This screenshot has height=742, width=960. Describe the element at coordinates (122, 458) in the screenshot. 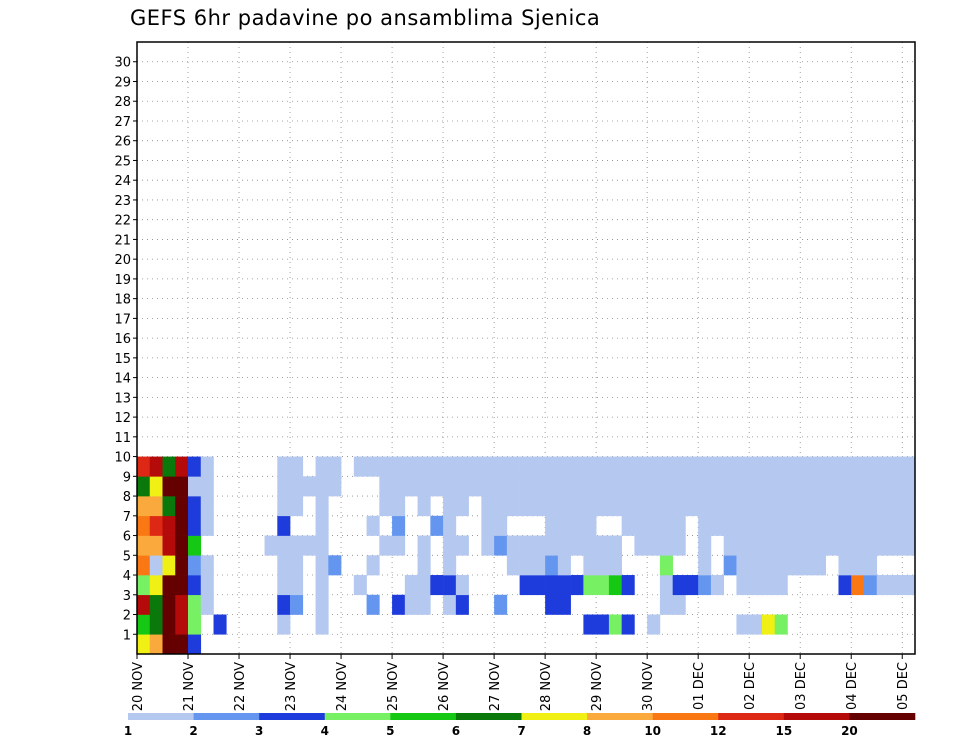

I see `y-tick-label: 10` at that location.